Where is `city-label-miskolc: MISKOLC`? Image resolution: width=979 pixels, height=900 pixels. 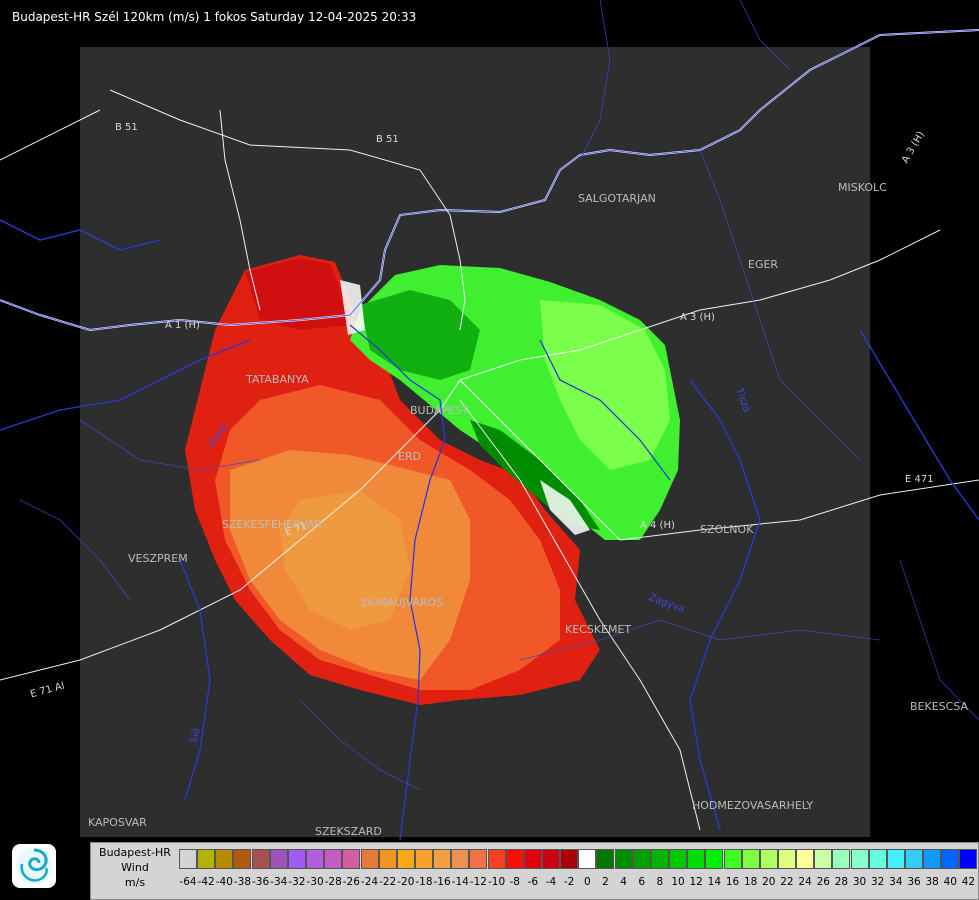 city-label-miskolc: MISKOLC is located at coordinates (862, 187).